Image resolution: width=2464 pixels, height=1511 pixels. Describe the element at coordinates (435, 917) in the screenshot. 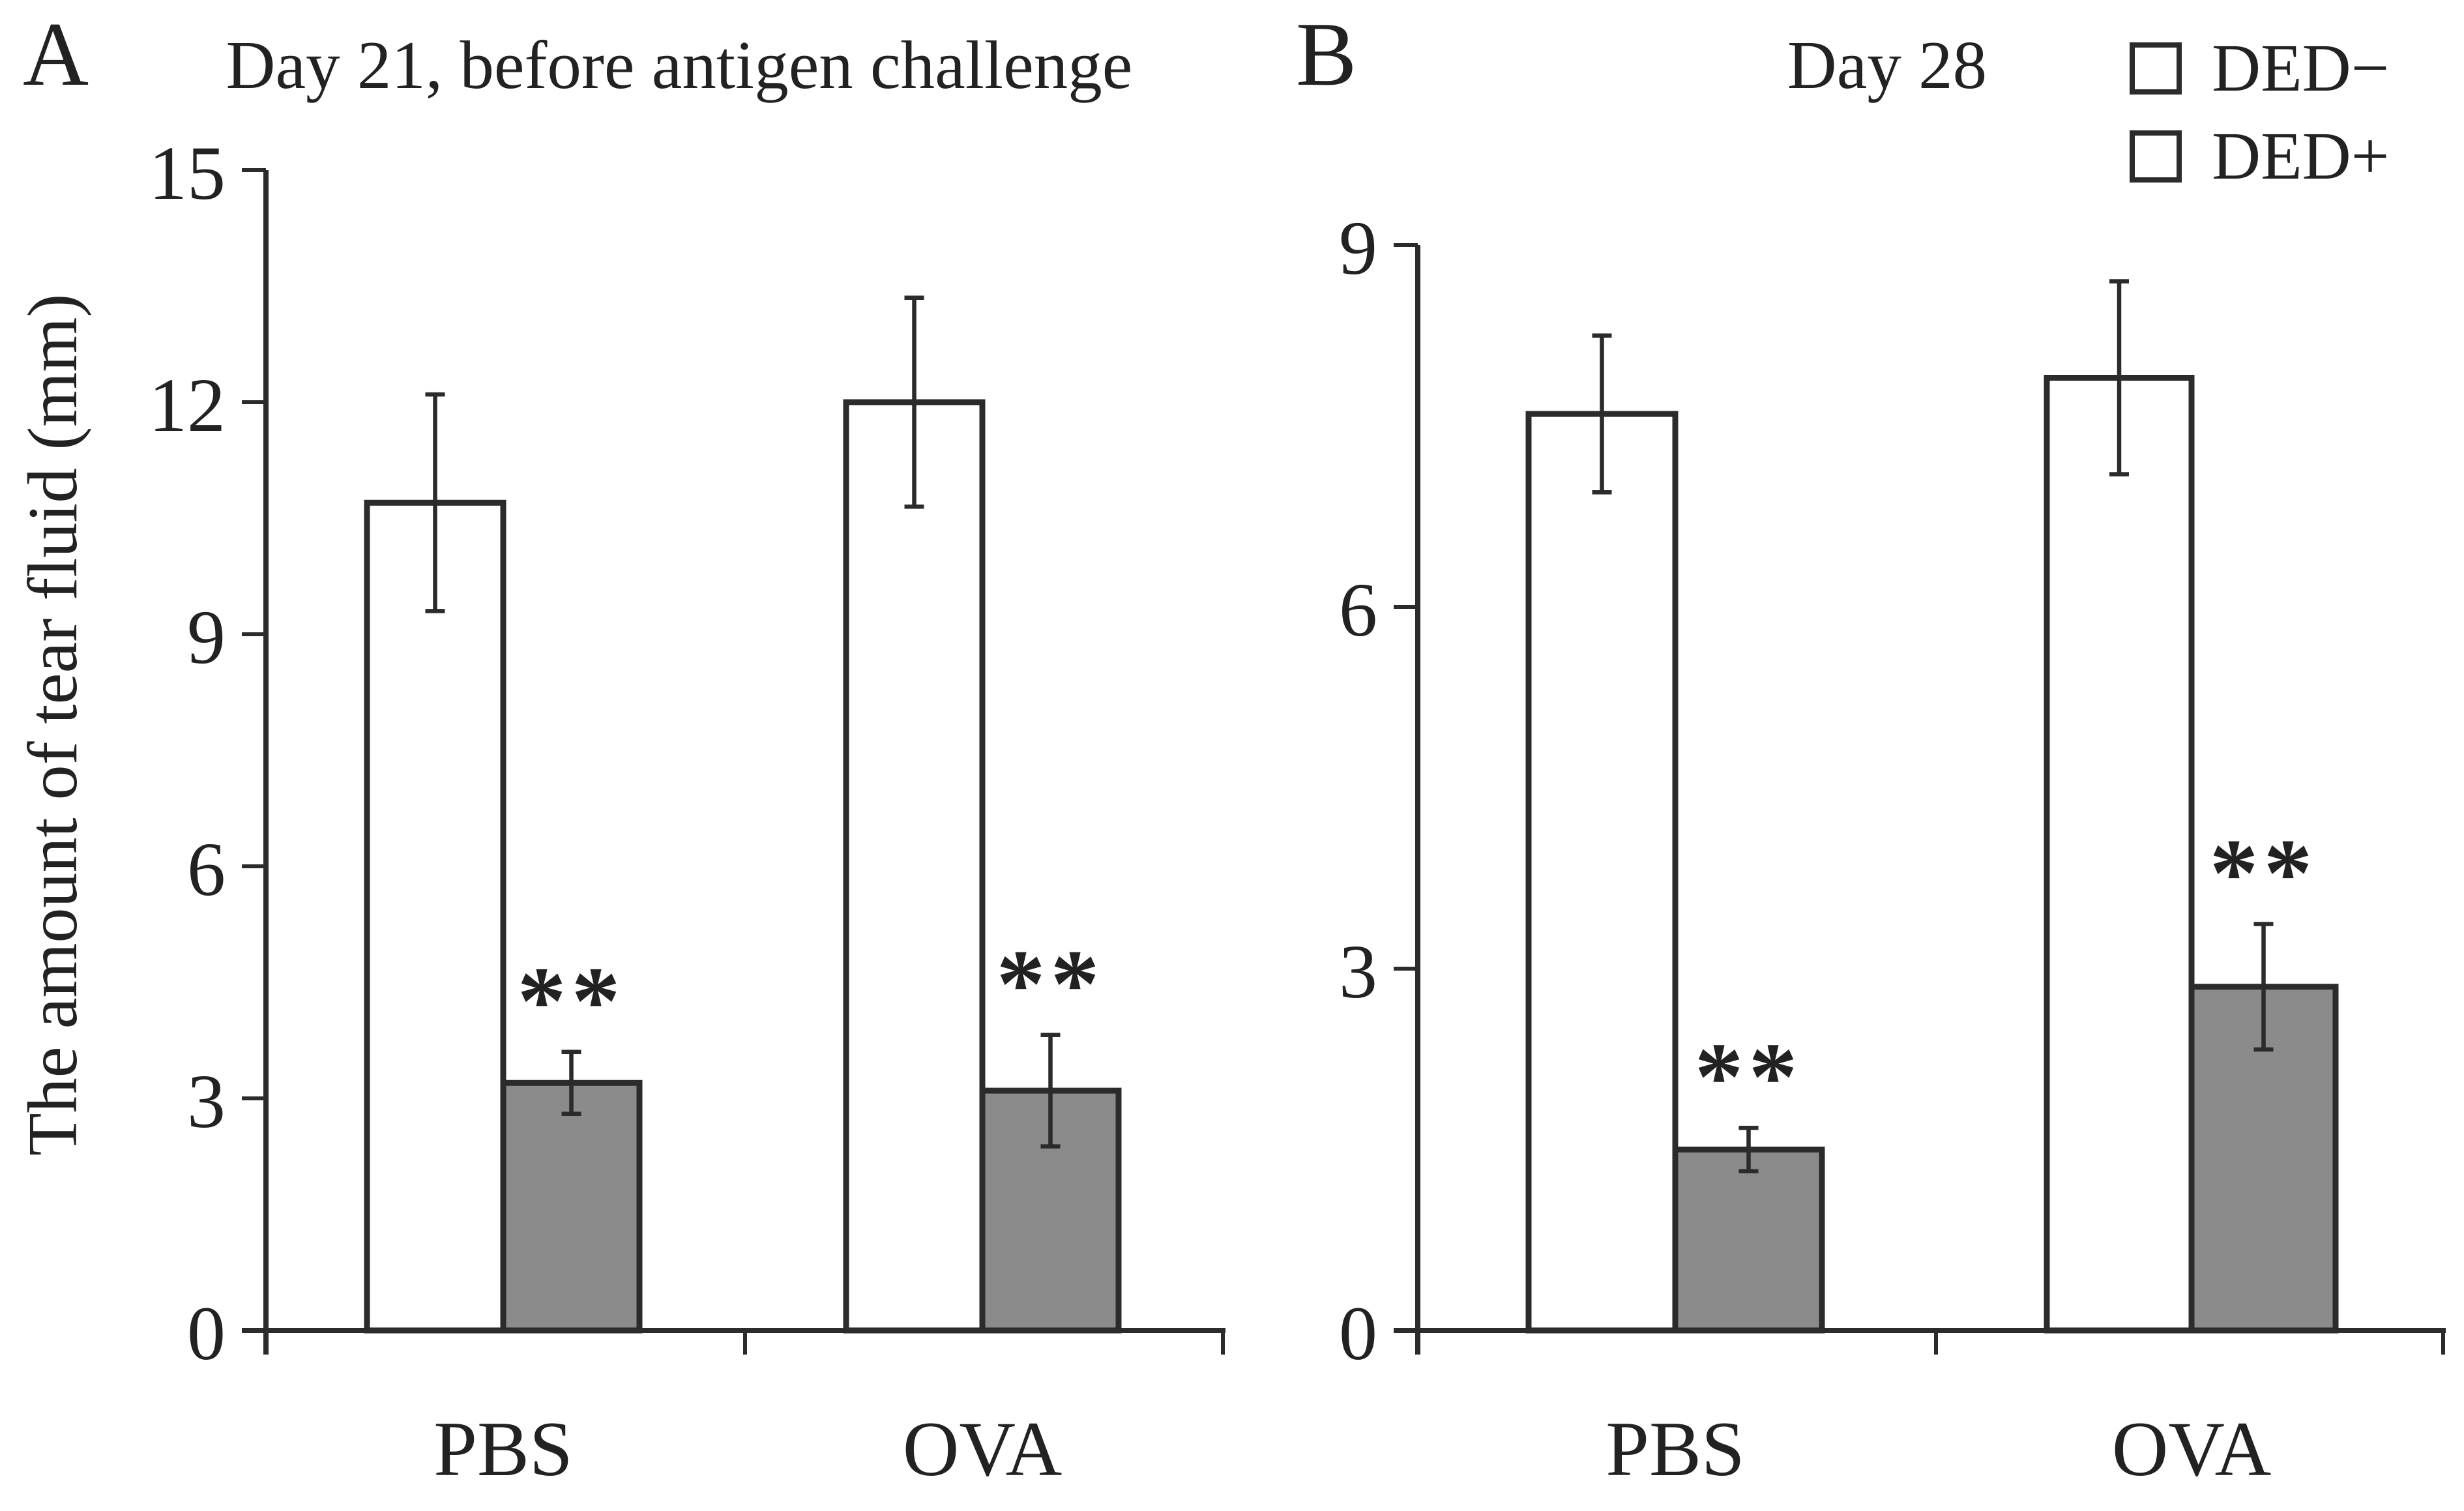

I see `bar-a-pbs-dedneg` at that location.